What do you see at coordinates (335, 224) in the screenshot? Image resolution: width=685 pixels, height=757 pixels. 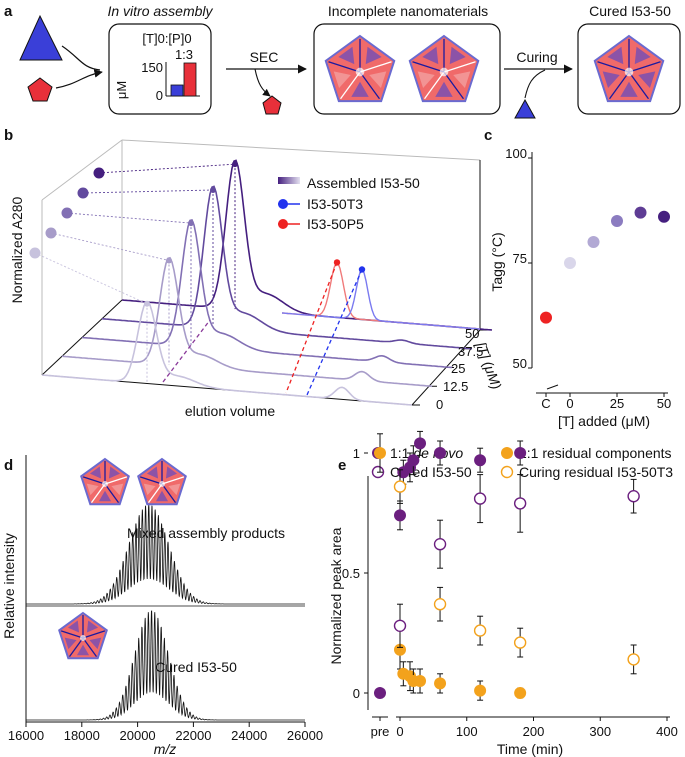 I see `legend-pentamer-label: I53-50P5` at bounding box center [335, 224].